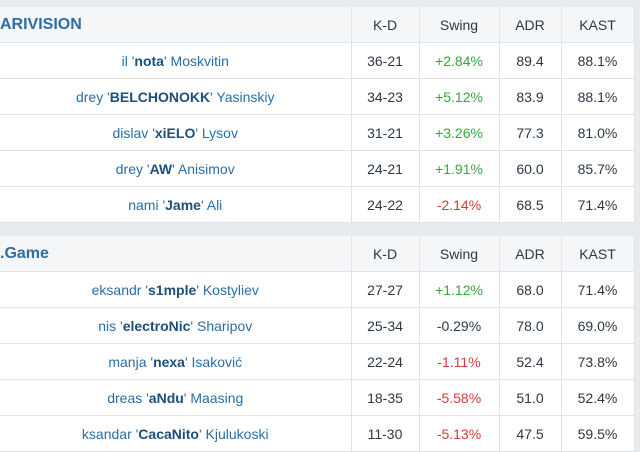 Image resolution: width=640 pixels, height=452 pixels. What do you see at coordinates (459, 132) in the screenshot?
I see `swing-cell: +3.26%` at bounding box center [459, 132].